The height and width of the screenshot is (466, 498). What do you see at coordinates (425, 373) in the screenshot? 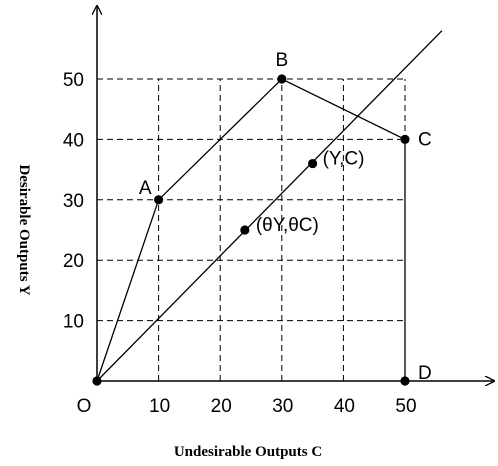
I see `point-label: D` at bounding box center [425, 373].